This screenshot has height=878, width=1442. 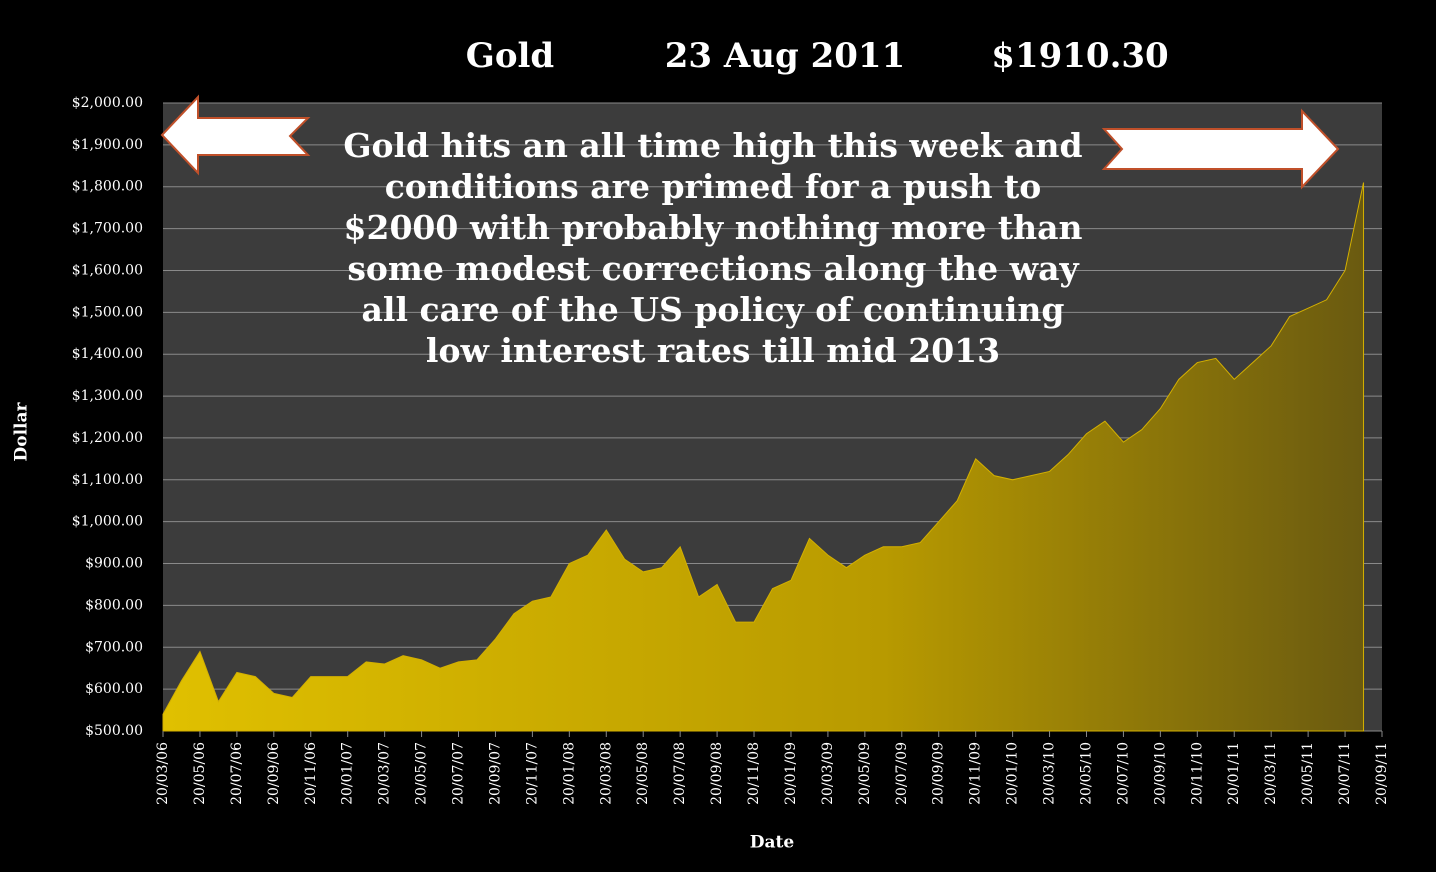 What do you see at coordinates (1220, 149) in the screenshot?
I see `arrow-right` at bounding box center [1220, 149].